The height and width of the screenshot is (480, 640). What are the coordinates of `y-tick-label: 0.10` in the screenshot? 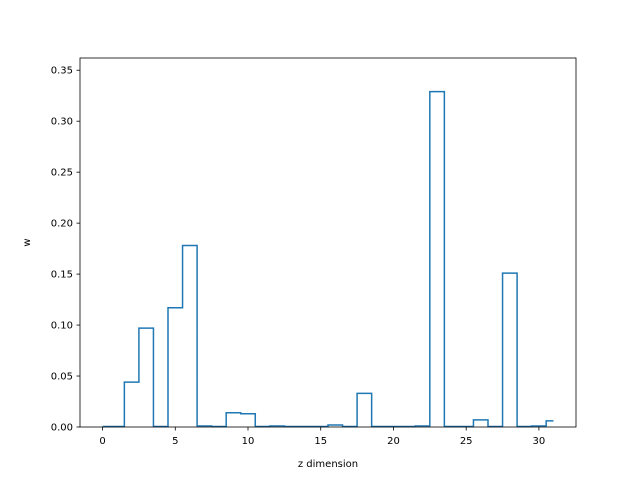 It's located at (62, 326).